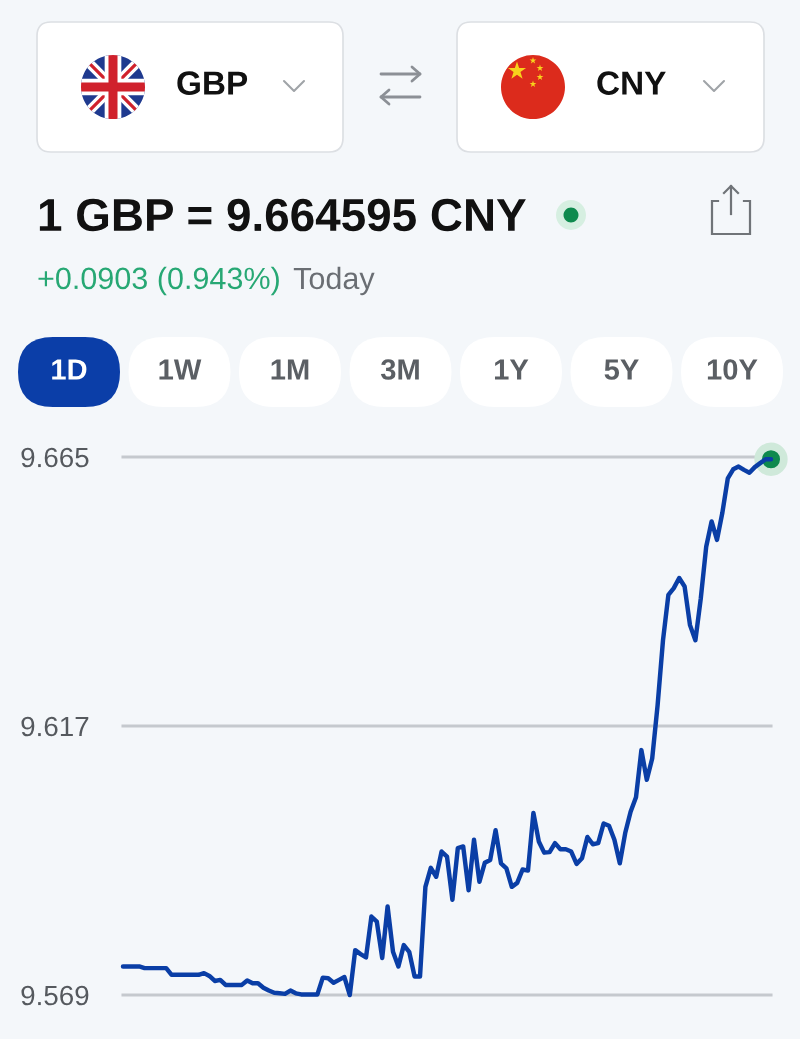  What do you see at coordinates (55, 995) in the screenshot?
I see `y-tick-label: 9.569` at bounding box center [55, 995].